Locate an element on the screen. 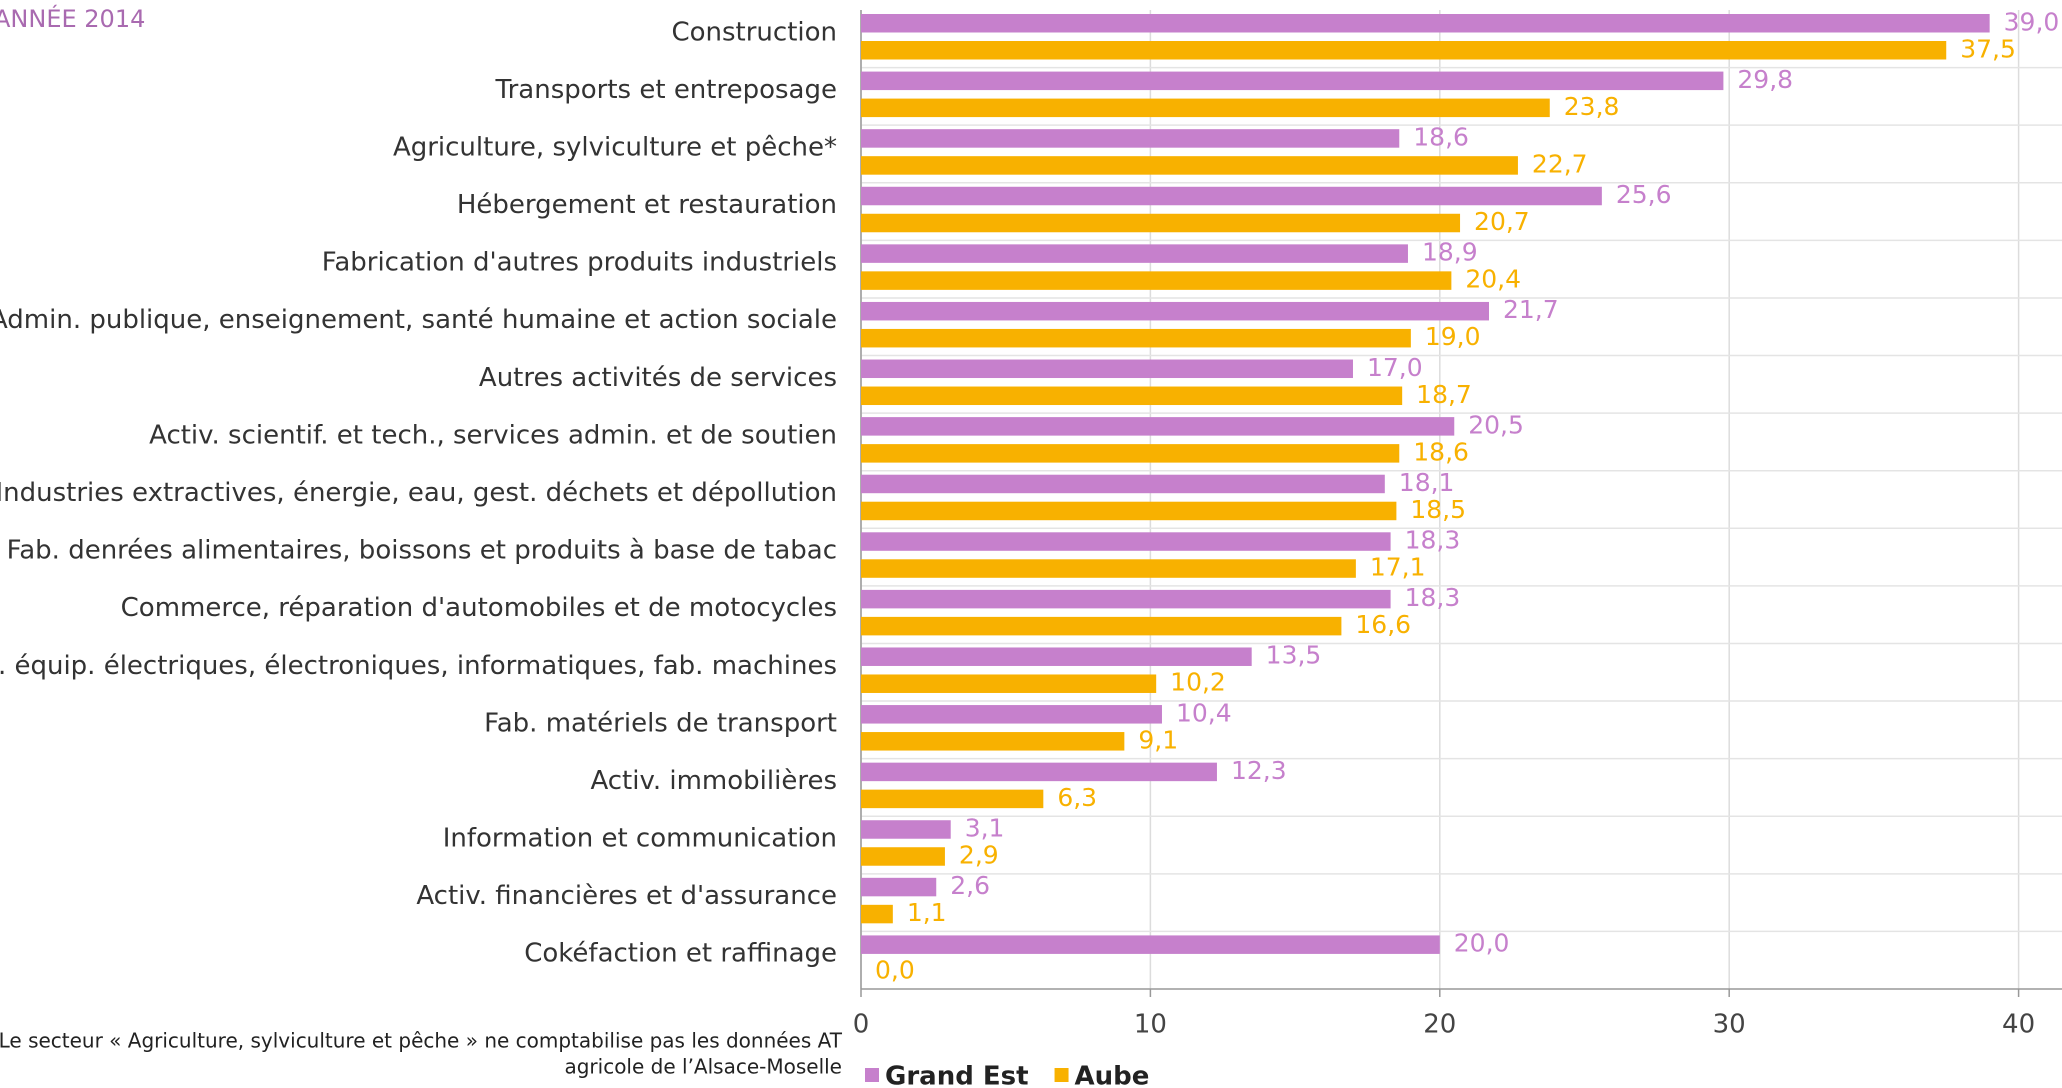 The height and width of the screenshot is (1088, 2062). y-tick-label: Construction is located at coordinates (754, 32).